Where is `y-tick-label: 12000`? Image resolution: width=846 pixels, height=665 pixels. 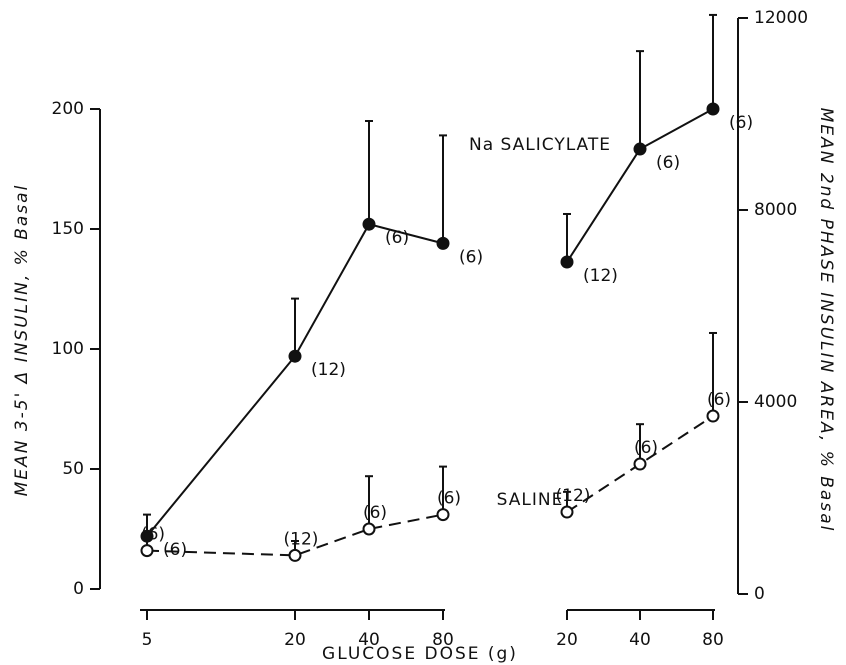 y-tick-label: 12000 is located at coordinates (781, 18).